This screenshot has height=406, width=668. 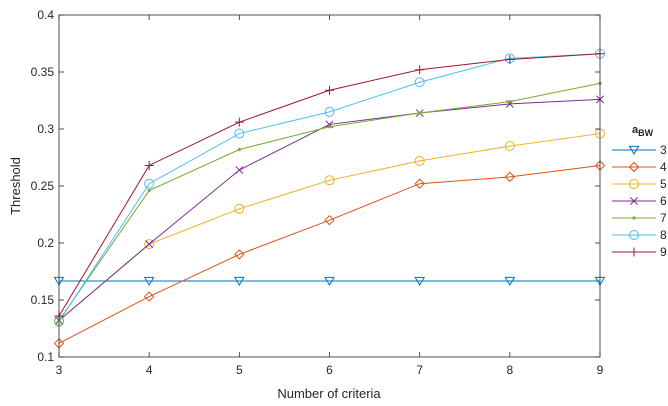 I want to click on x-tick-label: 7, so click(x=419, y=370).